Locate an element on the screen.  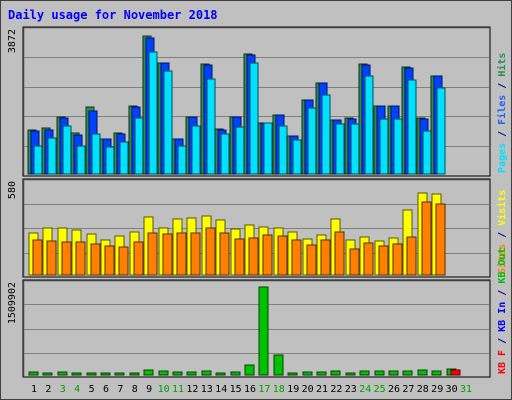
x-tick-label: 27 is located at coordinates (408, 389).